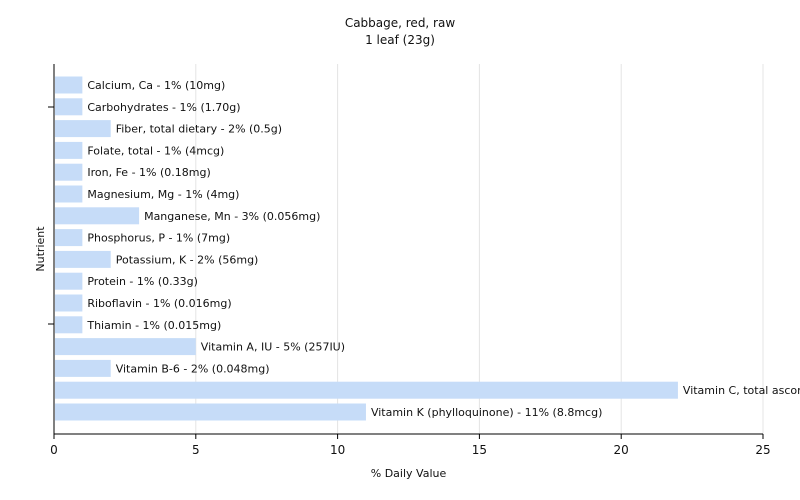 The width and height of the screenshot is (800, 500). What do you see at coordinates (762, 450) in the screenshot?
I see `x-tick-label: 25` at bounding box center [762, 450].